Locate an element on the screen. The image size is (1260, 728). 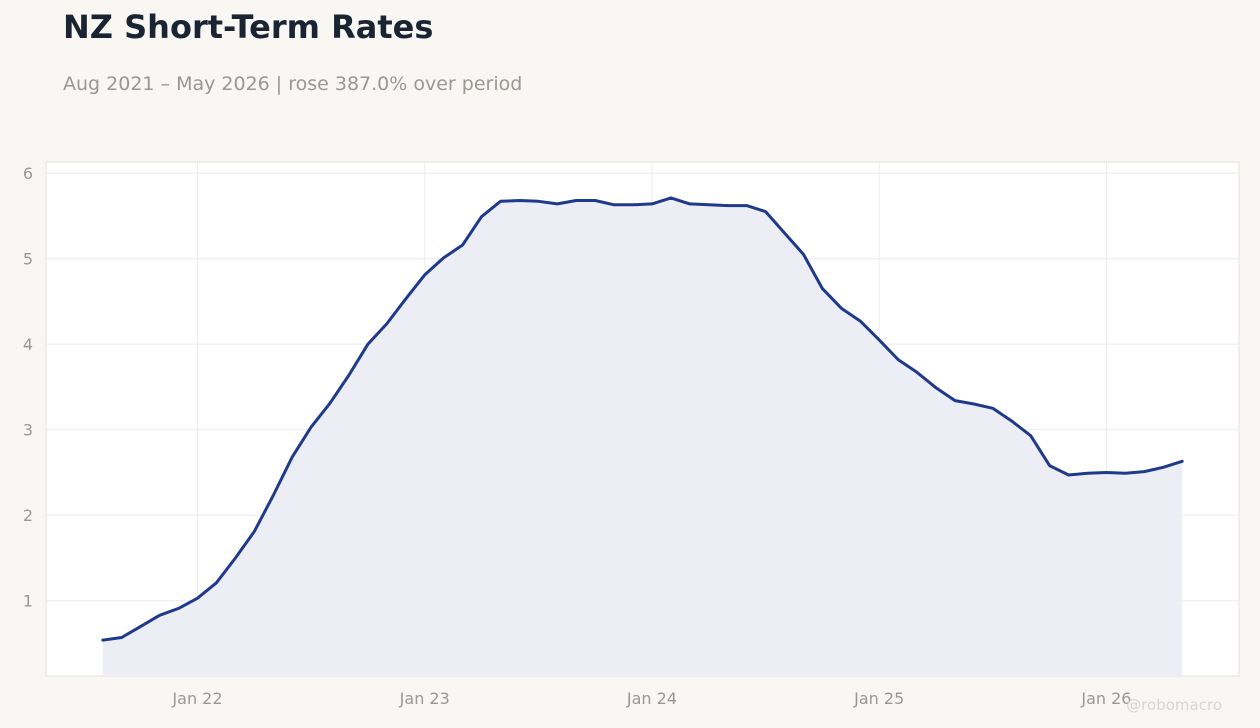
y-tick-label: 2 is located at coordinates (28, 515).